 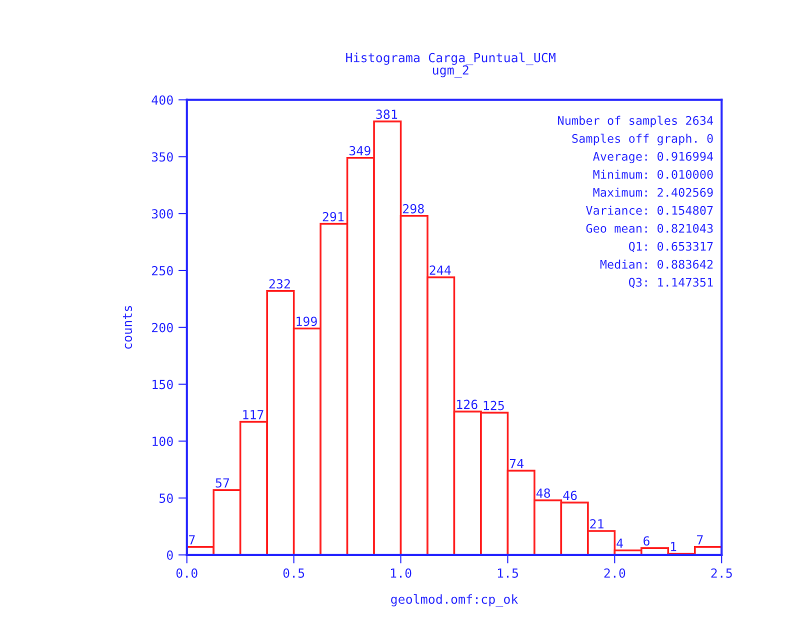 I want to click on data-label: 298, so click(x=413, y=209).